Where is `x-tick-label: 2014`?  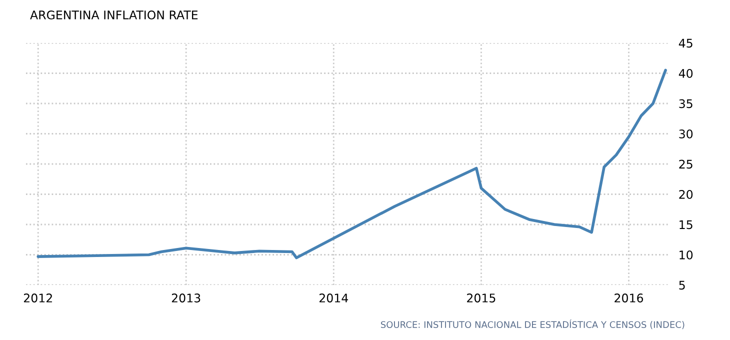 x-tick-label: 2014 is located at coordinates (333, 298).